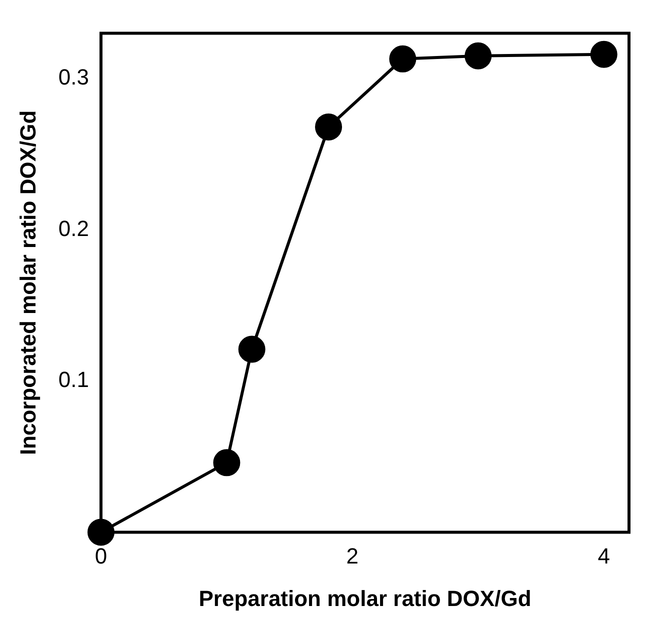 The height and width of the screenshot is (625, 652). I want to click on x-tick-label: 2, so click(352, 555).